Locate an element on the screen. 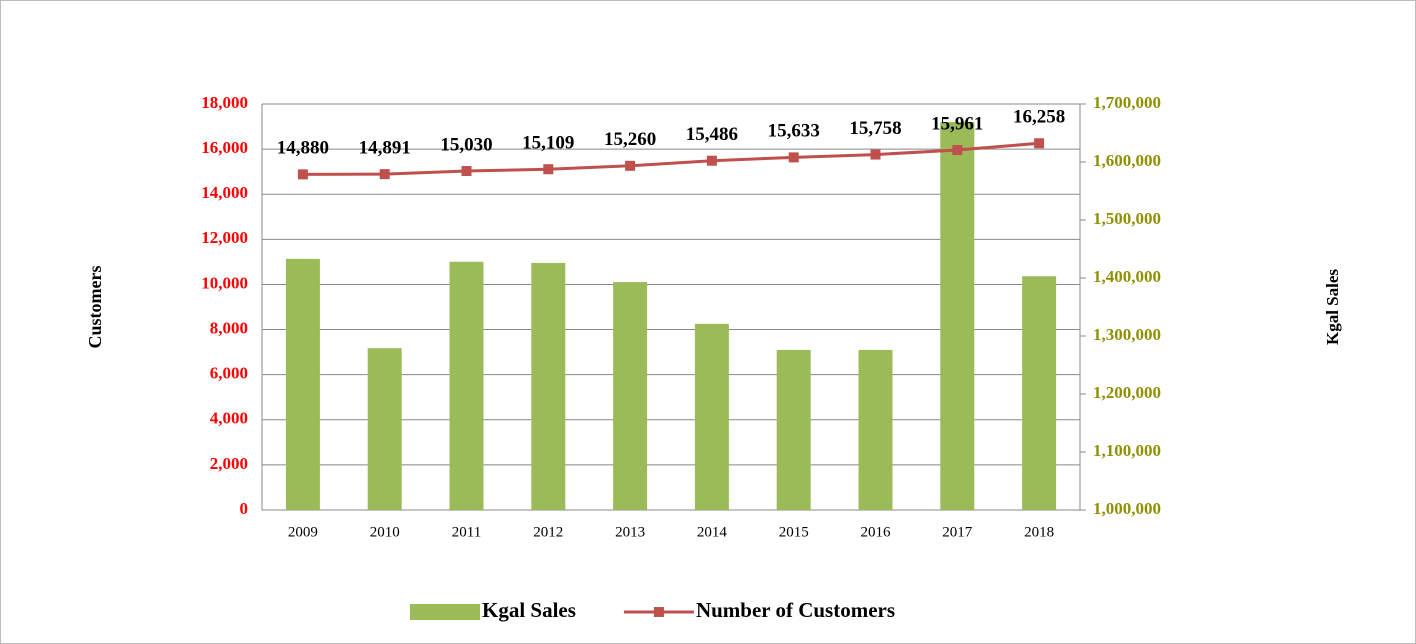 The height and width of the screenshot is (644, 1416). x-tick-label: 2015 is located at coordinates (794, 532).